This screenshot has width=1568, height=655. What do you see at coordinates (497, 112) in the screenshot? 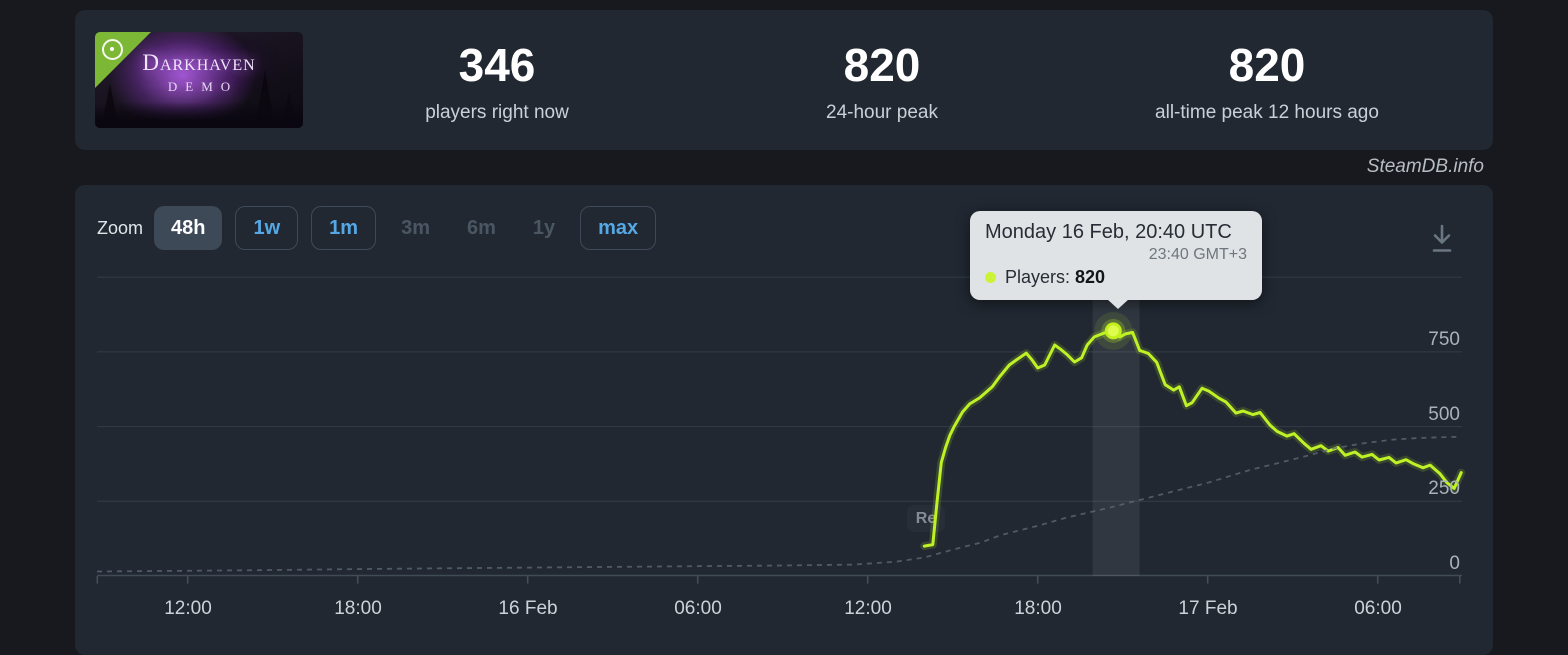
I see `stat-label: players right now` at bounding box center [497, 112].